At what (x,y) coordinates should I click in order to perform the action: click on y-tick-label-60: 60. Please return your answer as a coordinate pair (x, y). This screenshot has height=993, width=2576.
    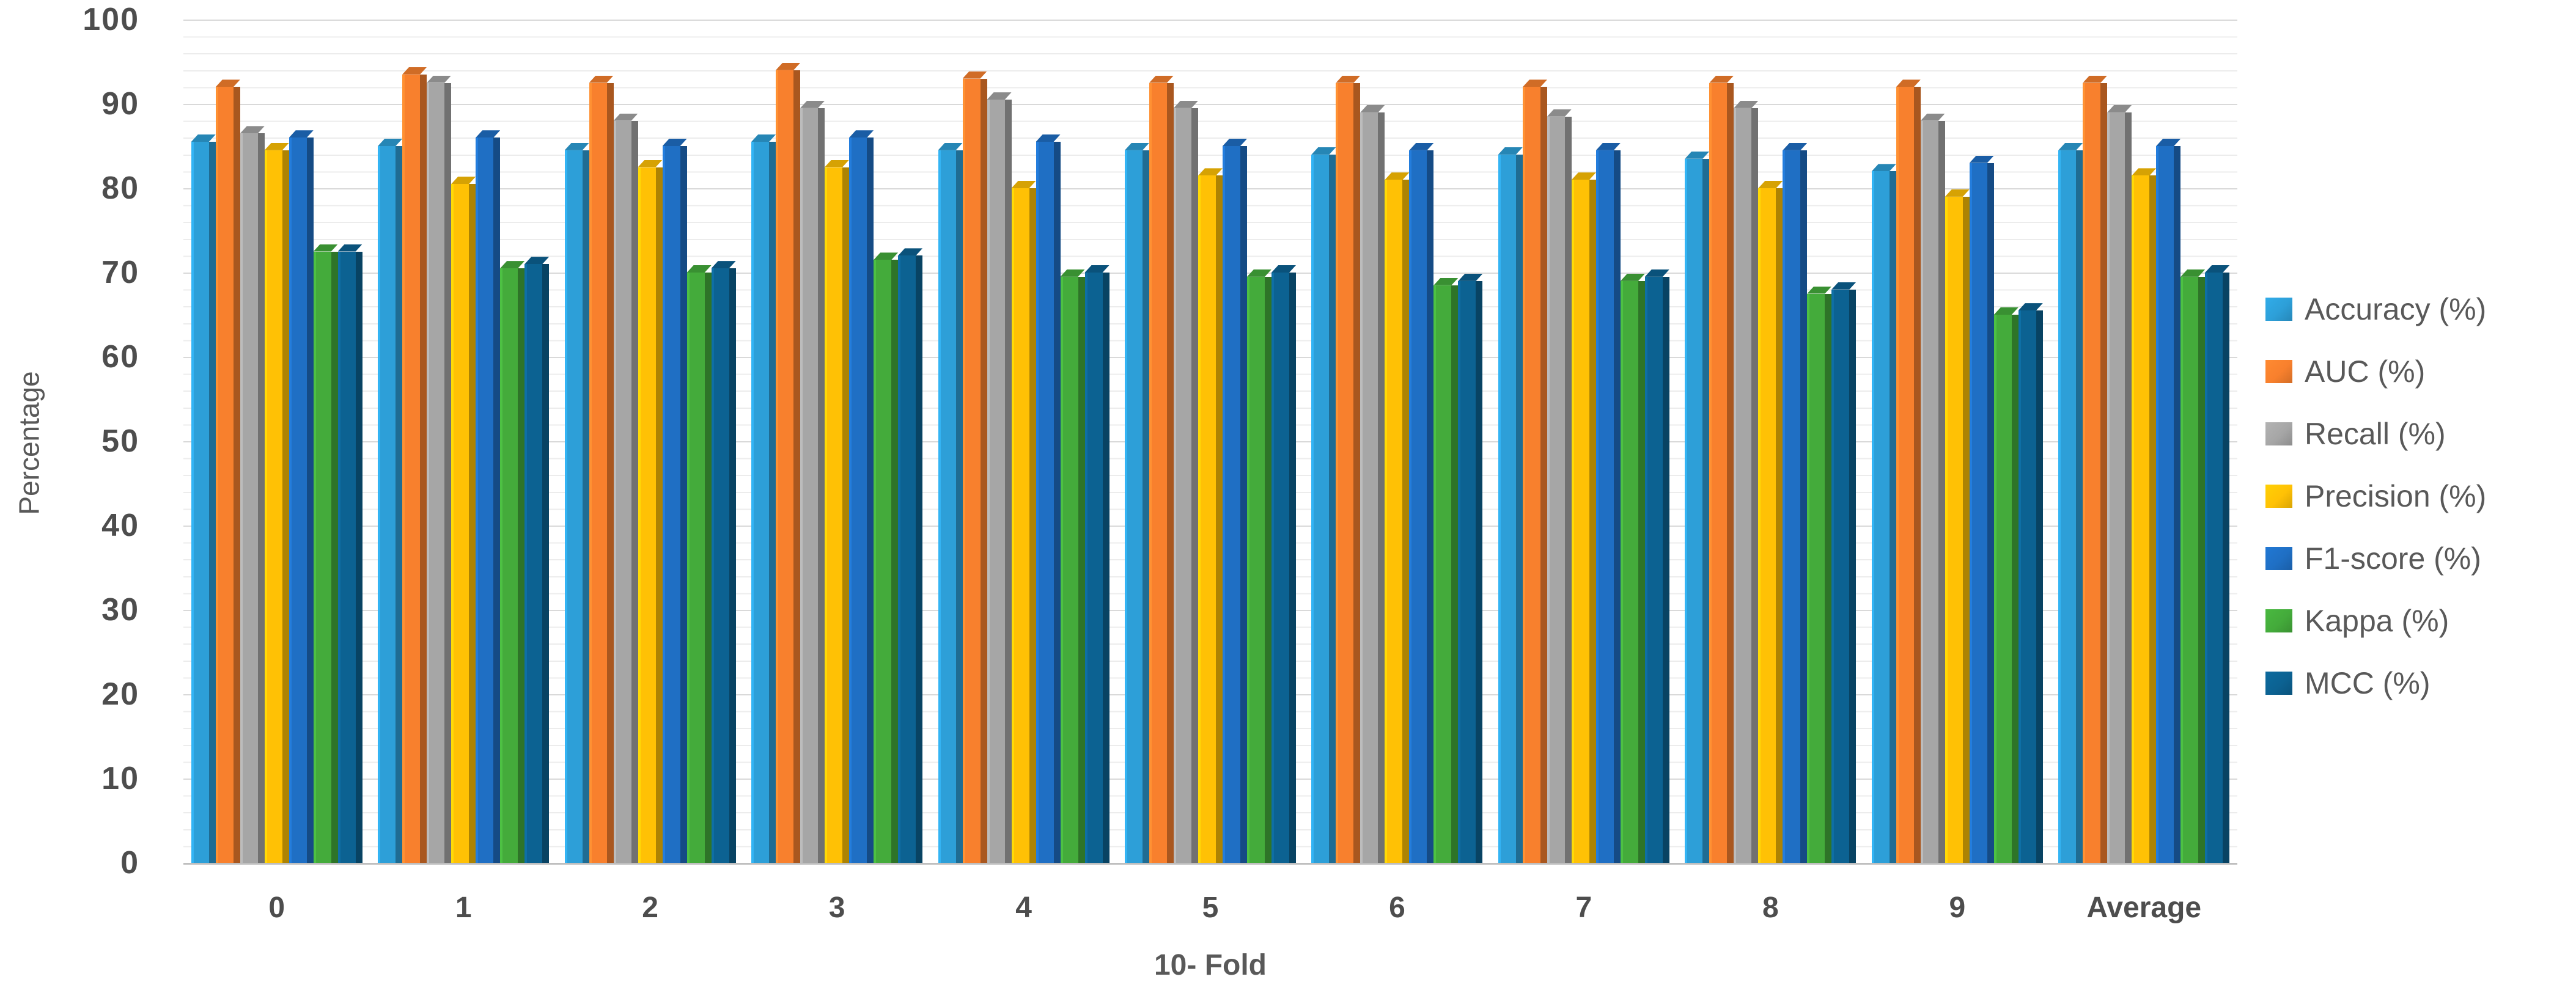
    Looking at the image, I should click on (120, 357).